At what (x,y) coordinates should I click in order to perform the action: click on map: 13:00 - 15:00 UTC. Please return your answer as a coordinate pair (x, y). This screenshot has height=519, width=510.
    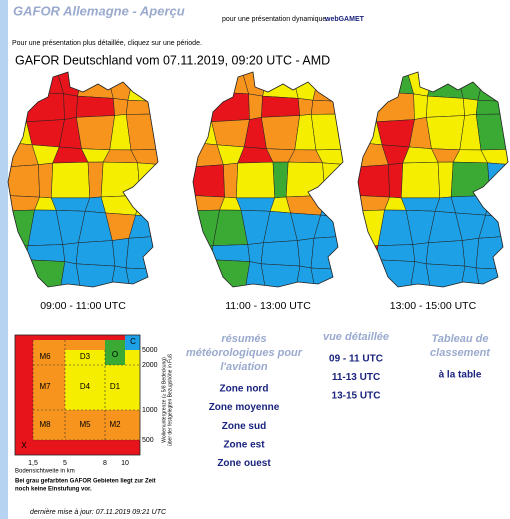
    Looking at the image, I should click on (433, 191).